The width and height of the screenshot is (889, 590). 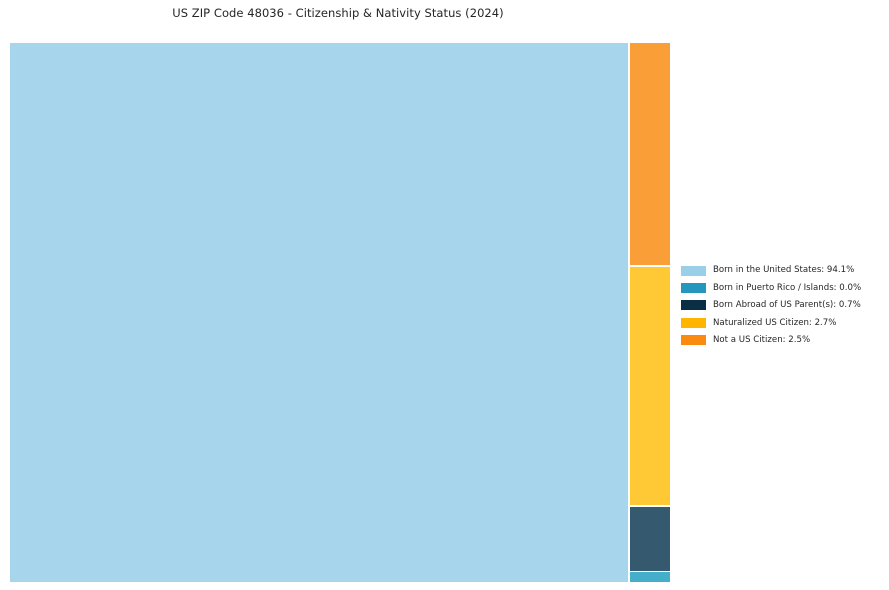 I want to click on legend-item: Not a US Citizen: 2.5%, so click(x=783, y=340).